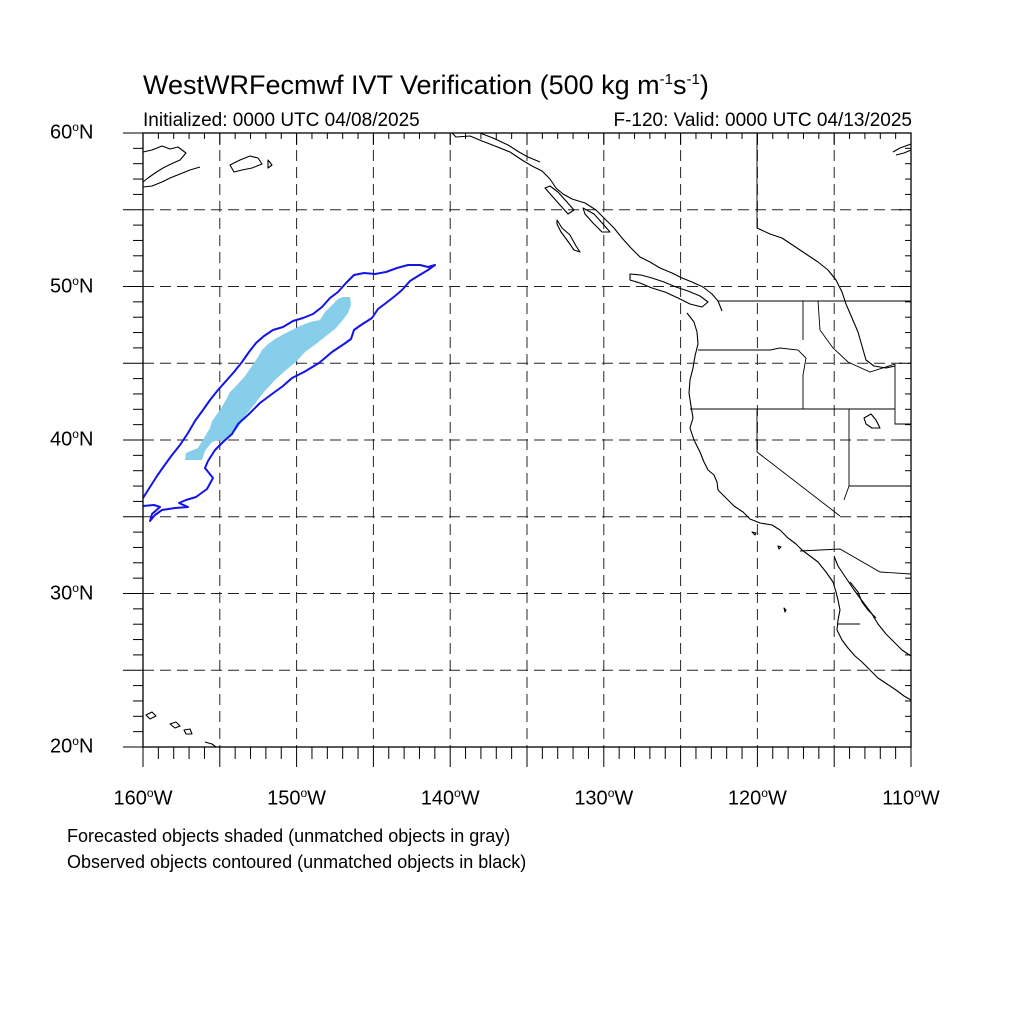  I want to click on lat-label-number: 60, so click(61, 132).